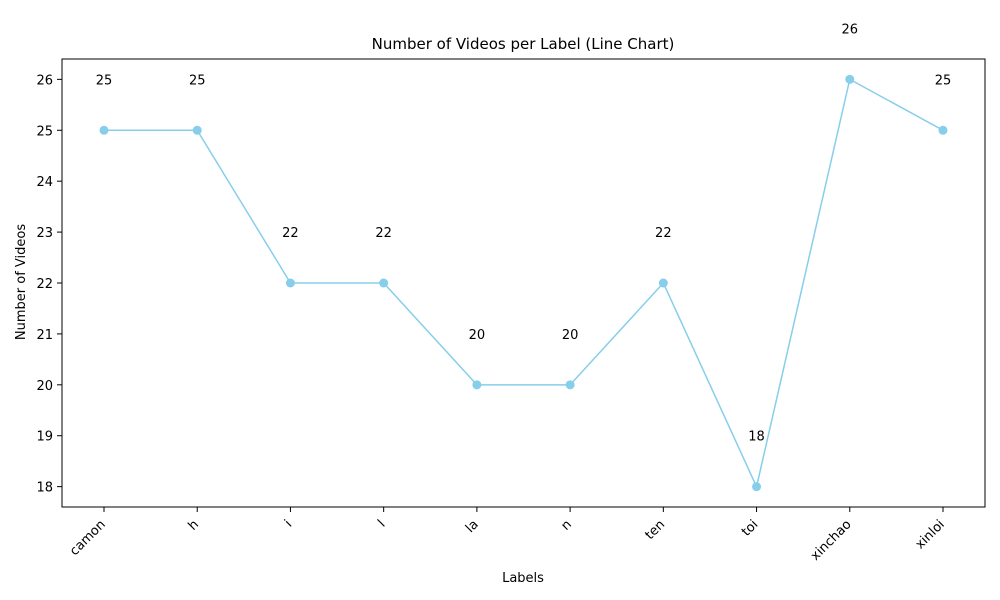 The height and width of the screenshot is (600, 1000). What do you see at coordinates (288, 523) in the screenshot?
I see `x-tick-label: i` at bounding box center [288, 523].